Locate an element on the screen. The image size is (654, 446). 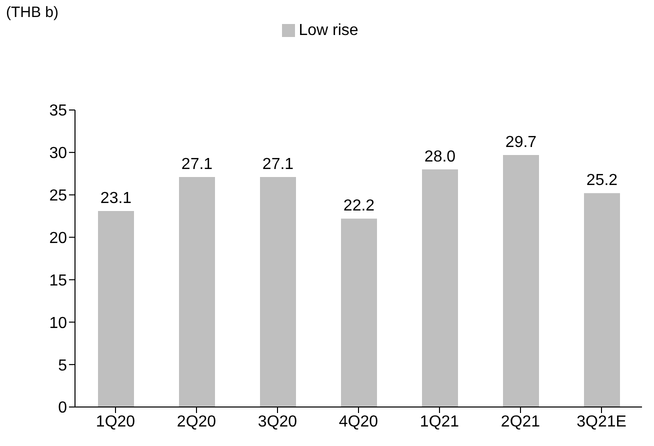
legend-label: Low rise is located at coordinates (328, 30).